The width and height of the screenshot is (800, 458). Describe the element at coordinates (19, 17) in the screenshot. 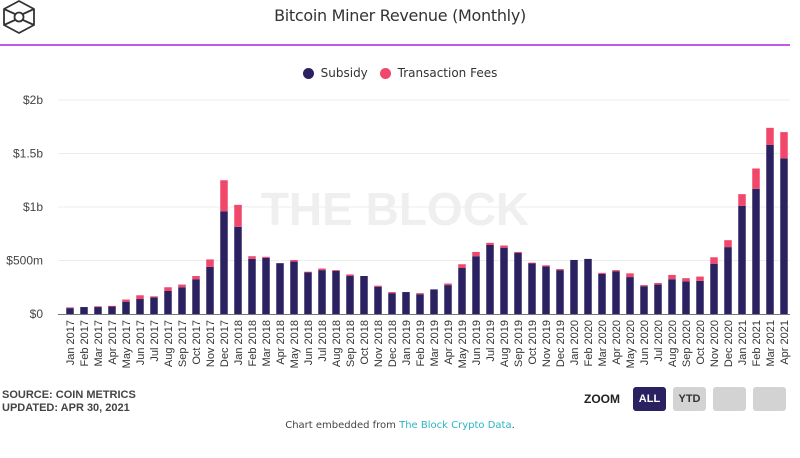

I see `the-block-logo-icon` at that location.